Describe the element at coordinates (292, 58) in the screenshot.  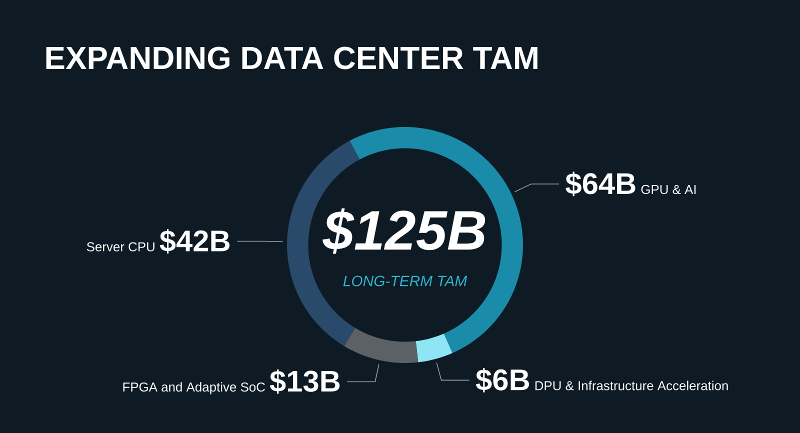
I see `chart-title: EXPANDING DATA CENTER TAM` at that location.